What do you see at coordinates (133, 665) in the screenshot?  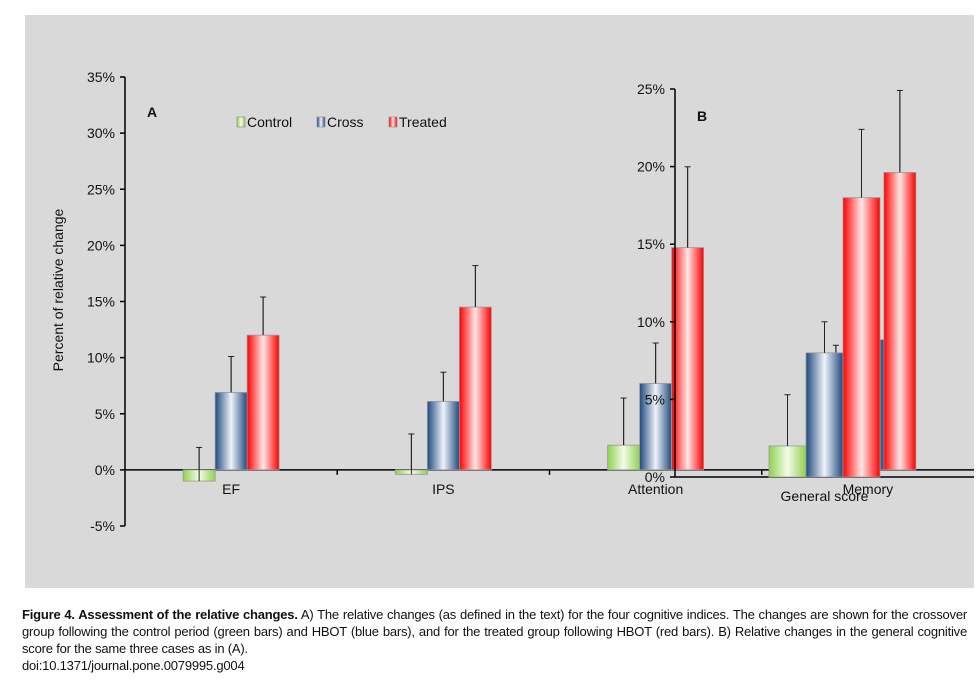 I see `caption-doi: doi:10.1371/journal.pone.0079995.g004` at bounding box center [133, 665].